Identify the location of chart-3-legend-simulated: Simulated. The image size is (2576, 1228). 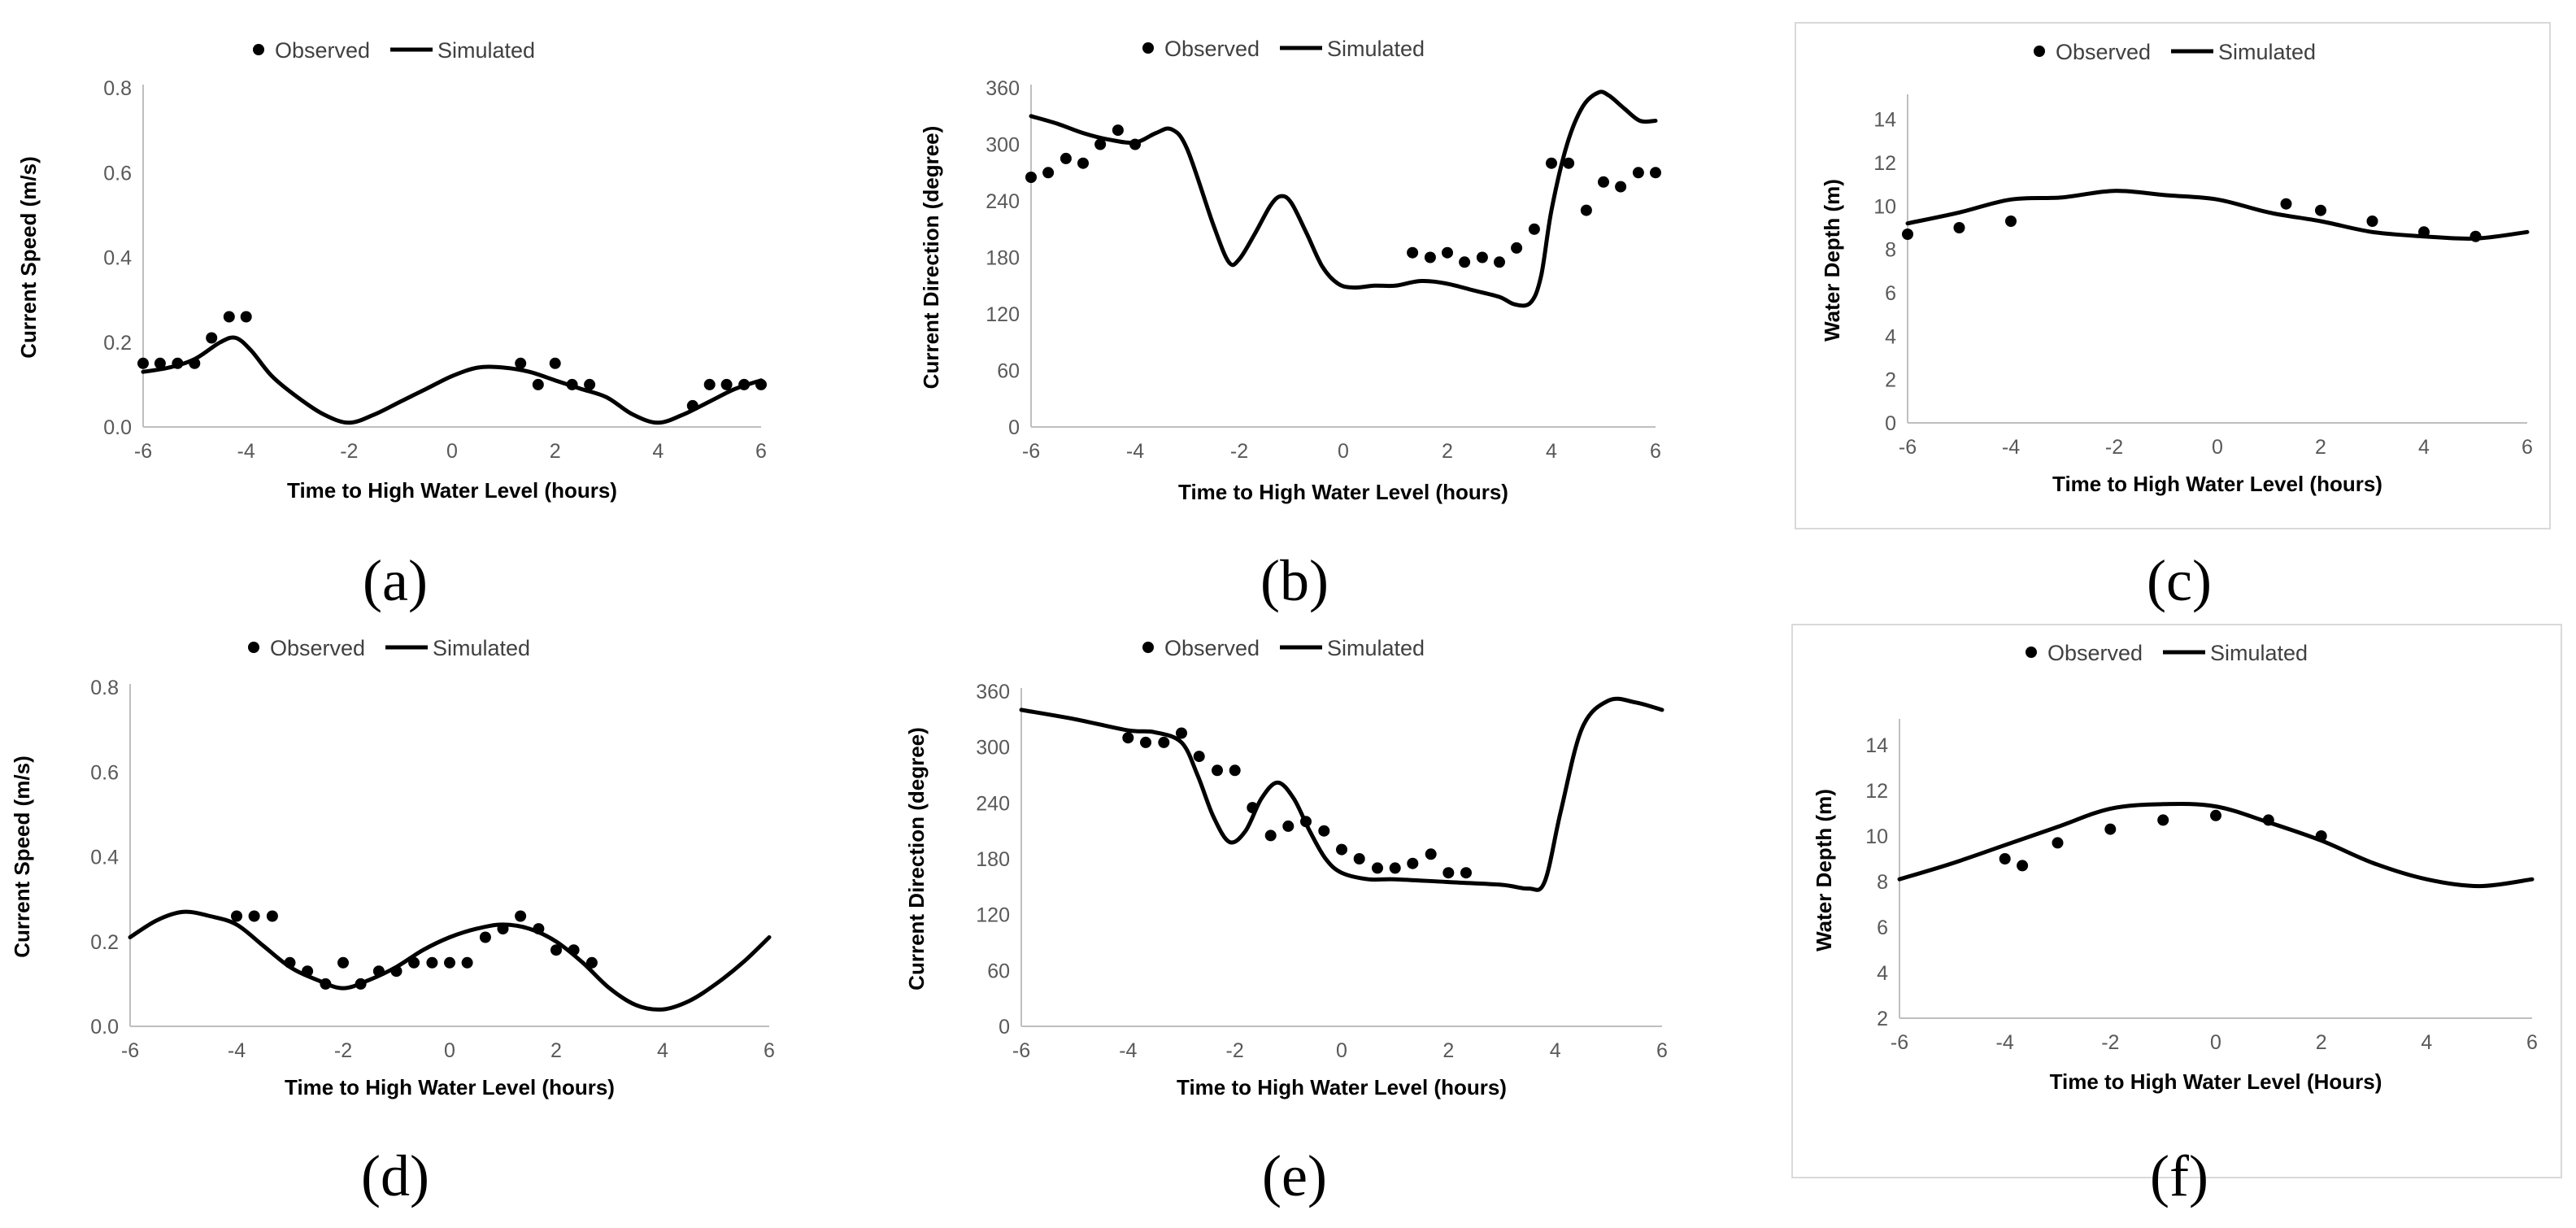
(2267, 52).